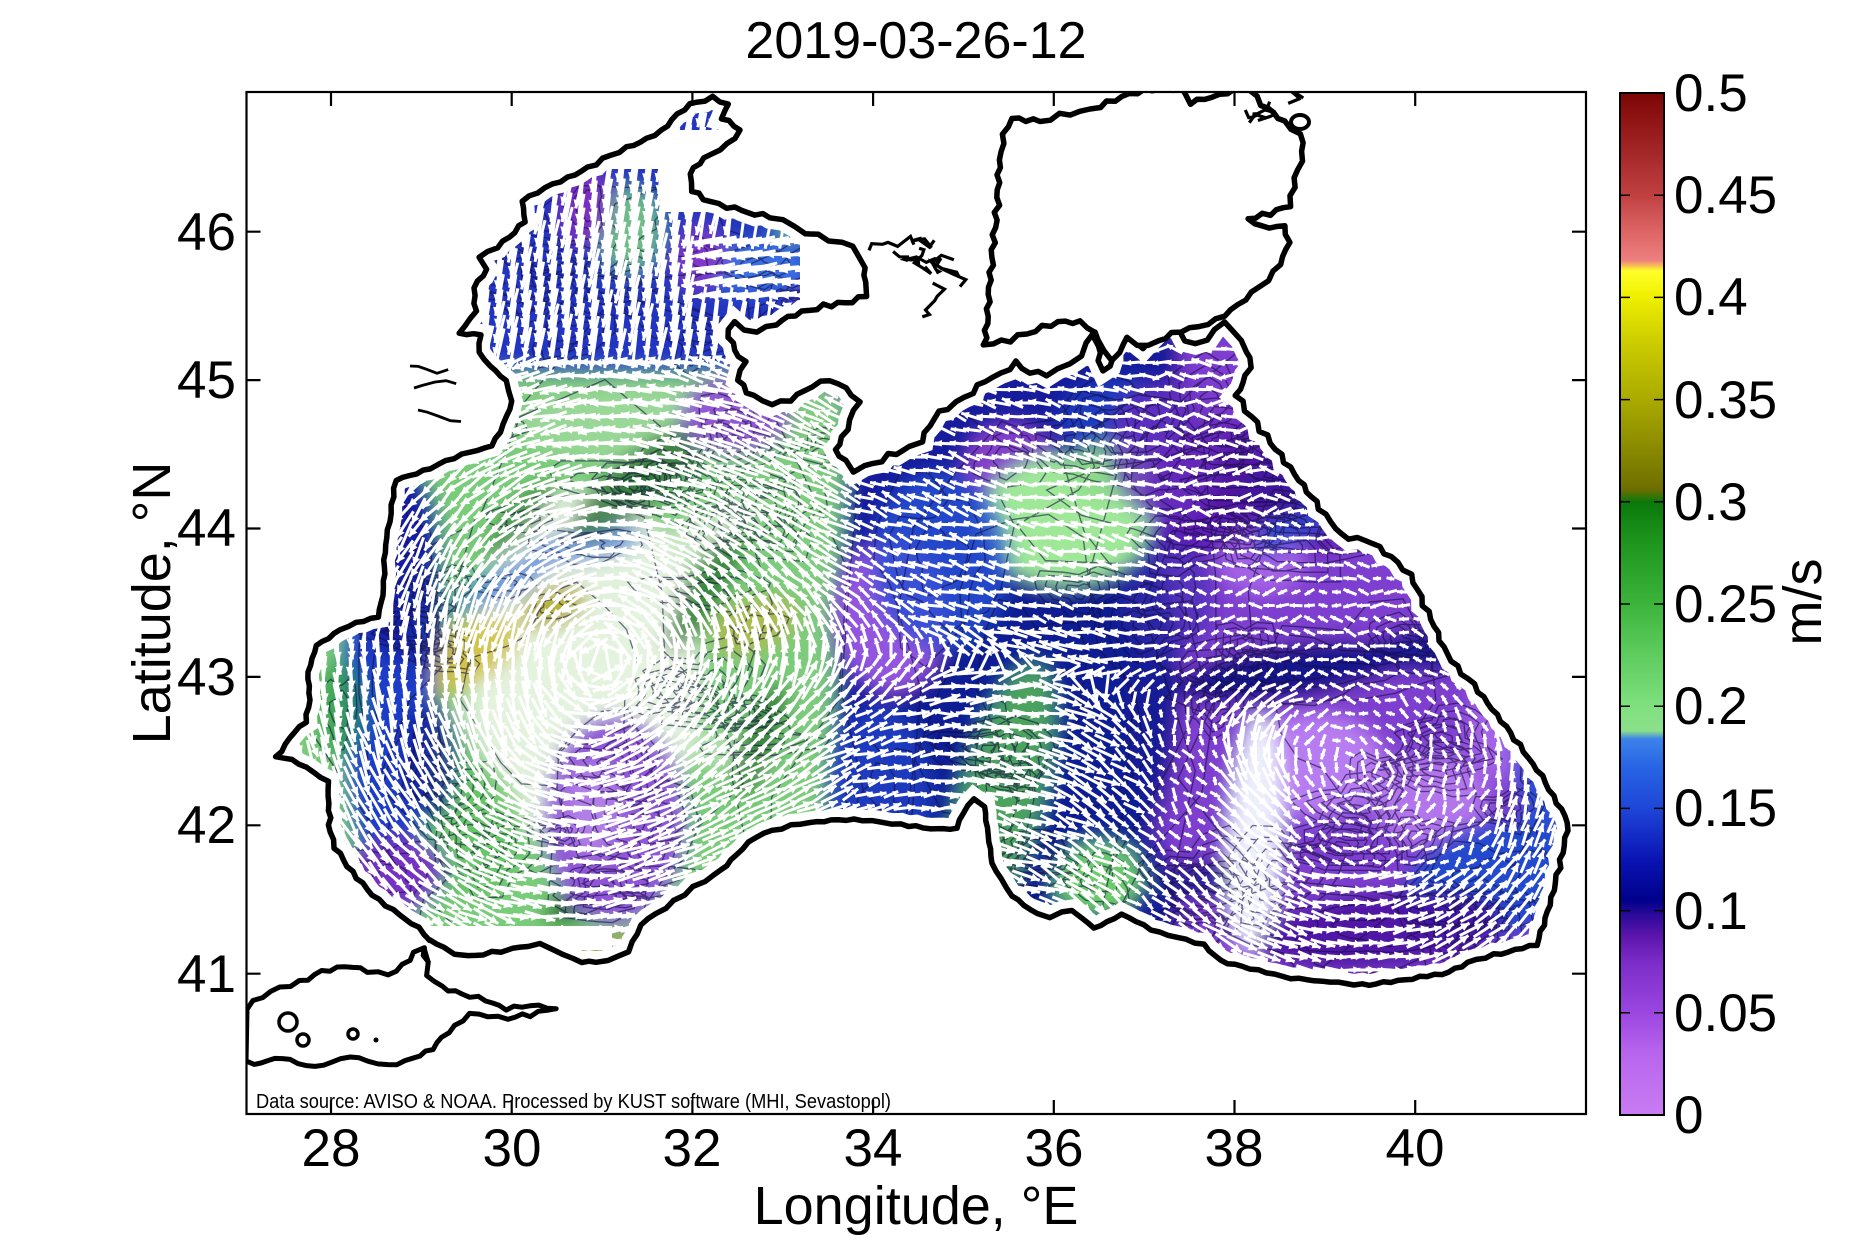 The image size is (1876, 1250). I want to click on svg-text: 0.15, so click(1725, 808).